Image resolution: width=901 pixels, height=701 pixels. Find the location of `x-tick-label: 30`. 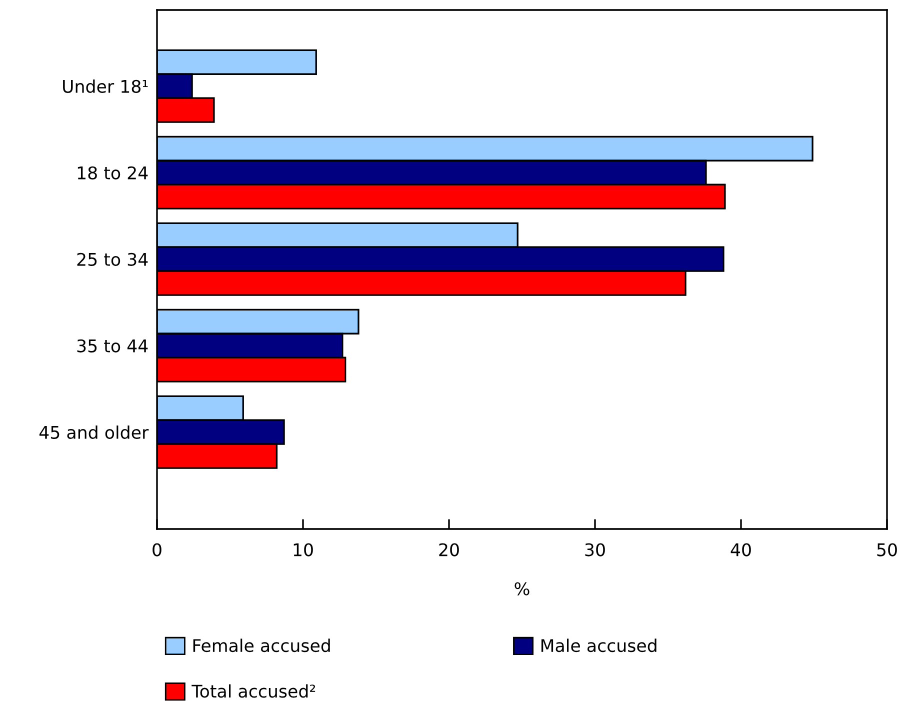

x-tick-label: 30 is located at coordinates (595, 549).